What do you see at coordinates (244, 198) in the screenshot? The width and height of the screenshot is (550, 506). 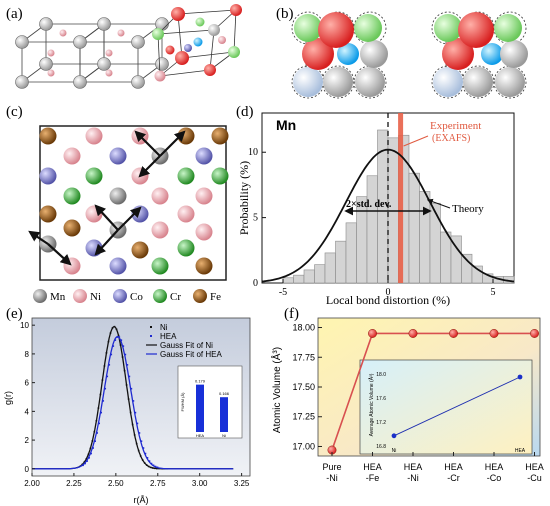 I see `y-axis-label-d: Probability (%)` at bounding box center [244, 198].